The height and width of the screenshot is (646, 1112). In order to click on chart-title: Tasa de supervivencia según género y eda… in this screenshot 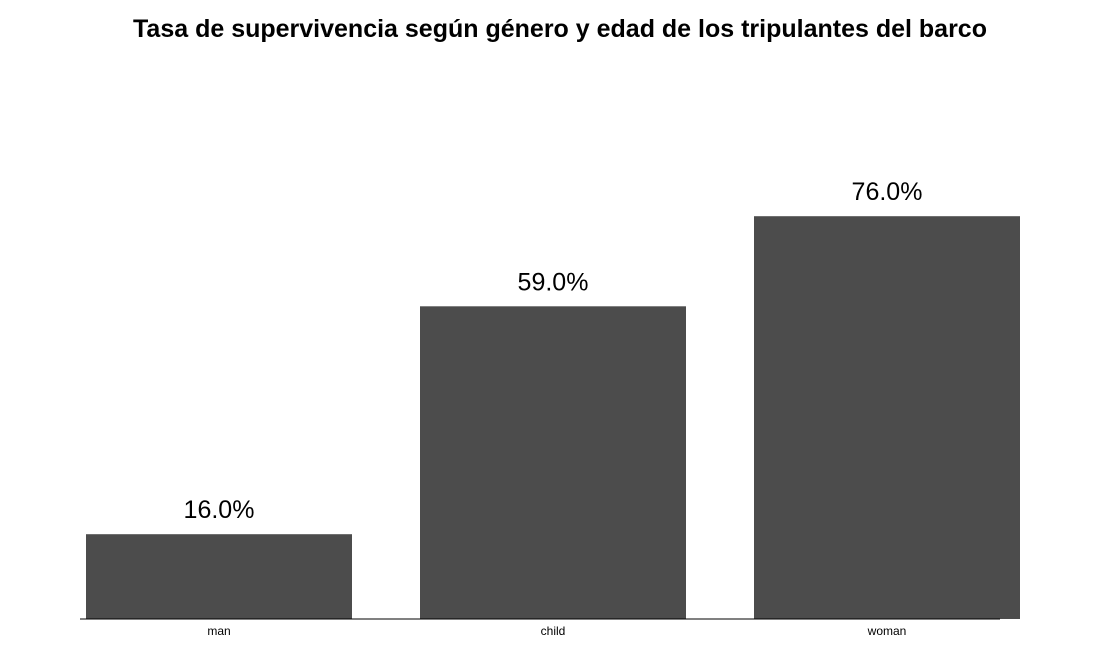, I will do `click(560, 29)`.